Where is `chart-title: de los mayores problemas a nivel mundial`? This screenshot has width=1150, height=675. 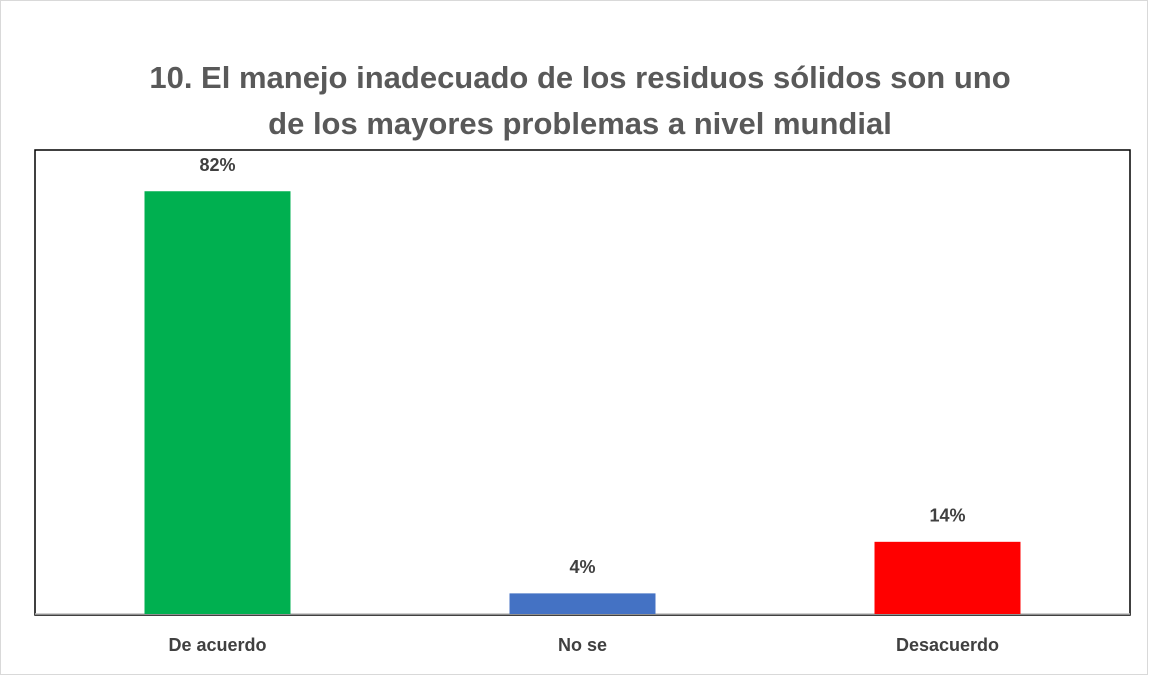
chart-title: de los mayores problemas a nivel mundial is located at coordinates (580, 123).